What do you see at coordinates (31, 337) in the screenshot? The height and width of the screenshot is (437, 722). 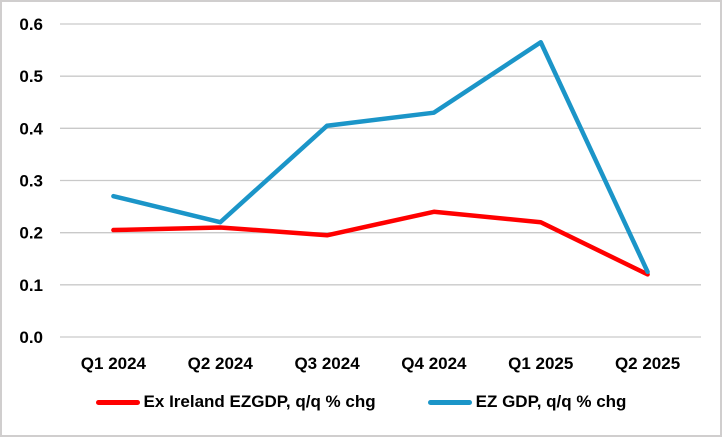 I see `y-tick-label: 0.0` at bounding box center [31, 337].